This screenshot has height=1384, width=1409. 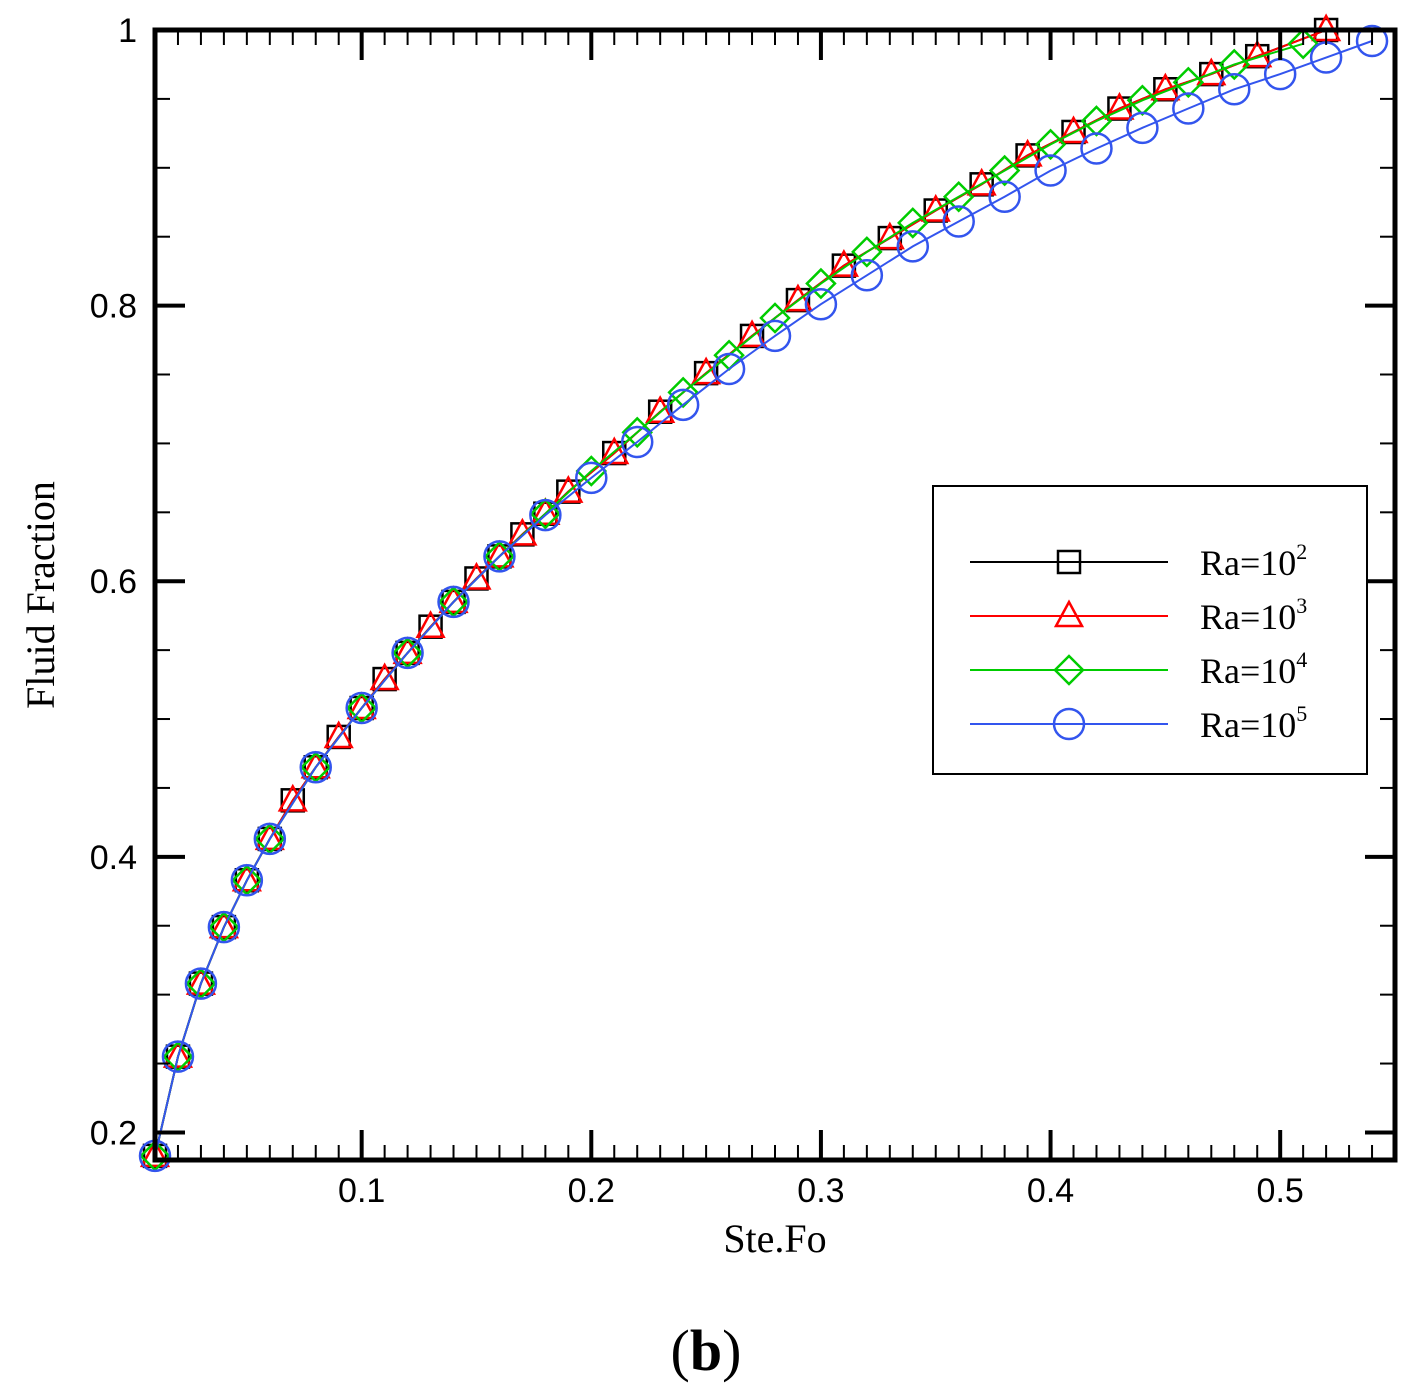 What do you see at coordinates (40, 595) in the screenshot?
I see `y-axis-title: Fluid Fraction` at bounding box center [40, 595].